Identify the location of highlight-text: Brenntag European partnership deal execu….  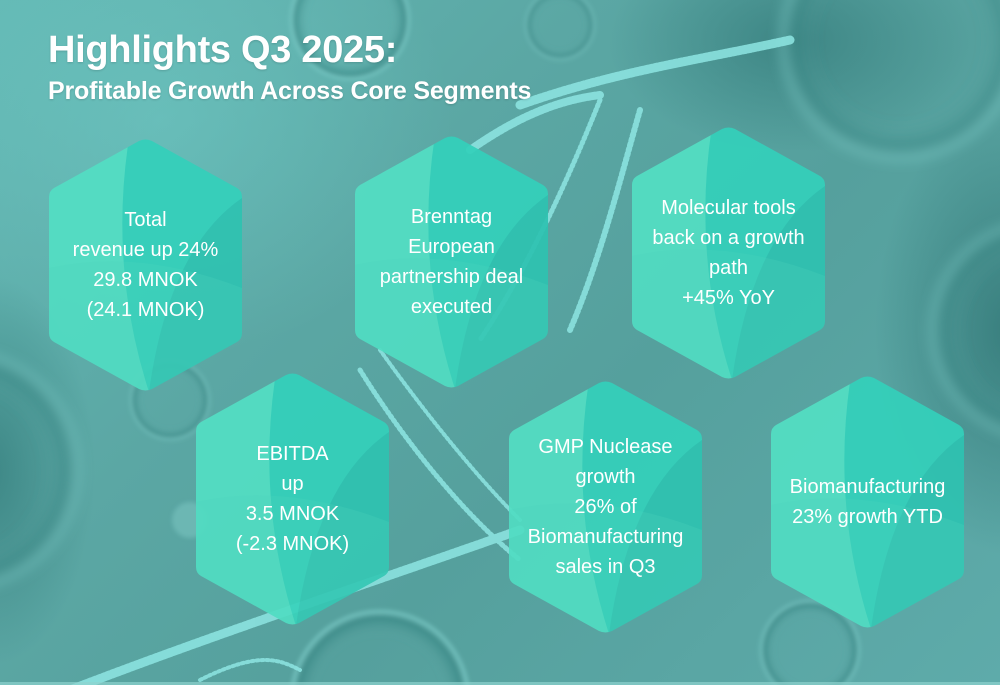
(451, 262).